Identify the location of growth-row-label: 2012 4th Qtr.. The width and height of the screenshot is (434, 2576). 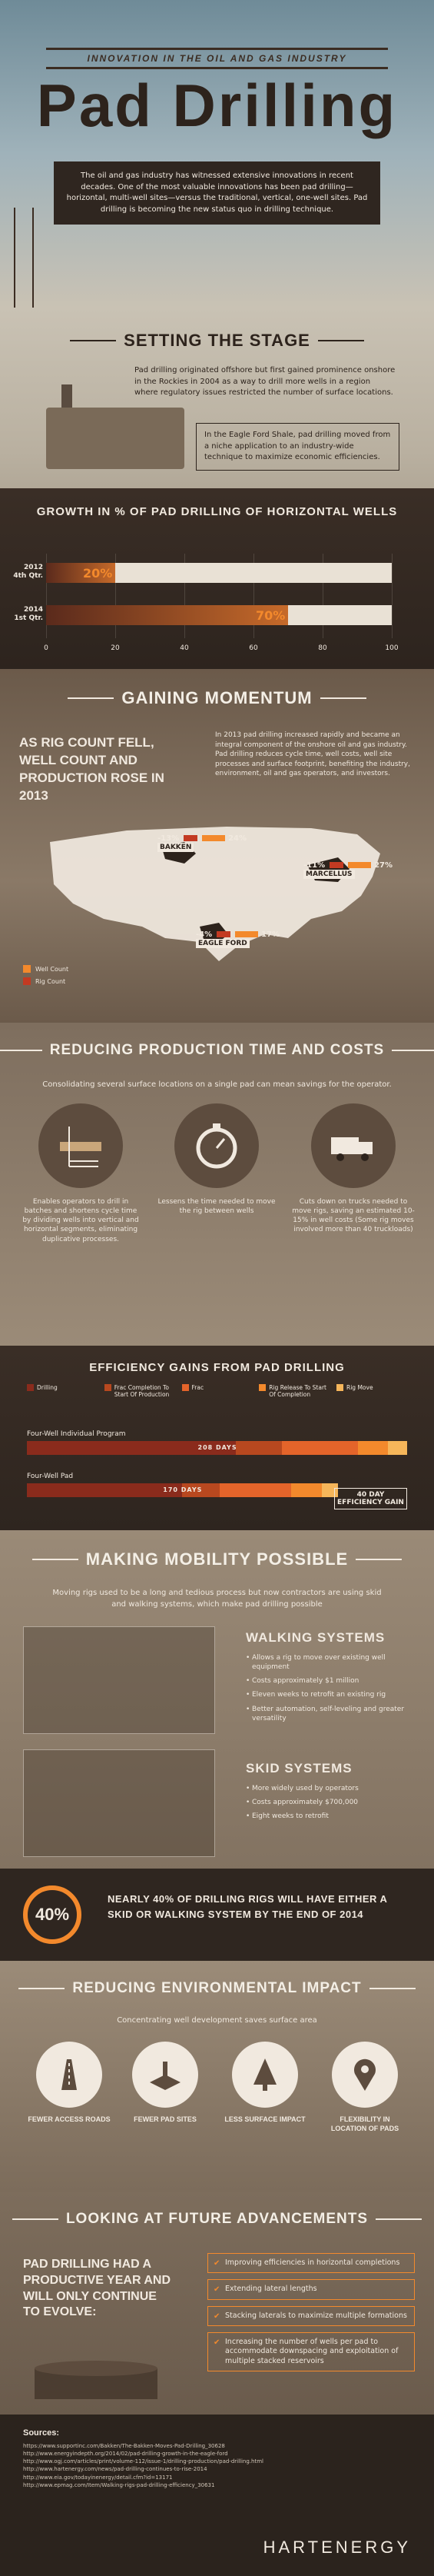
(25, 573).